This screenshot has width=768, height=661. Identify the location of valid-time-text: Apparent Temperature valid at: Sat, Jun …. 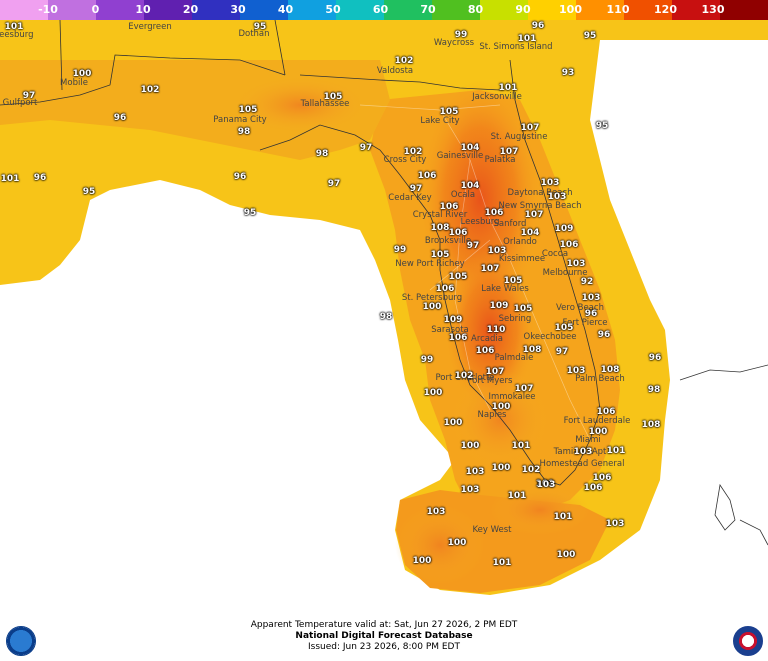
(384, 625).